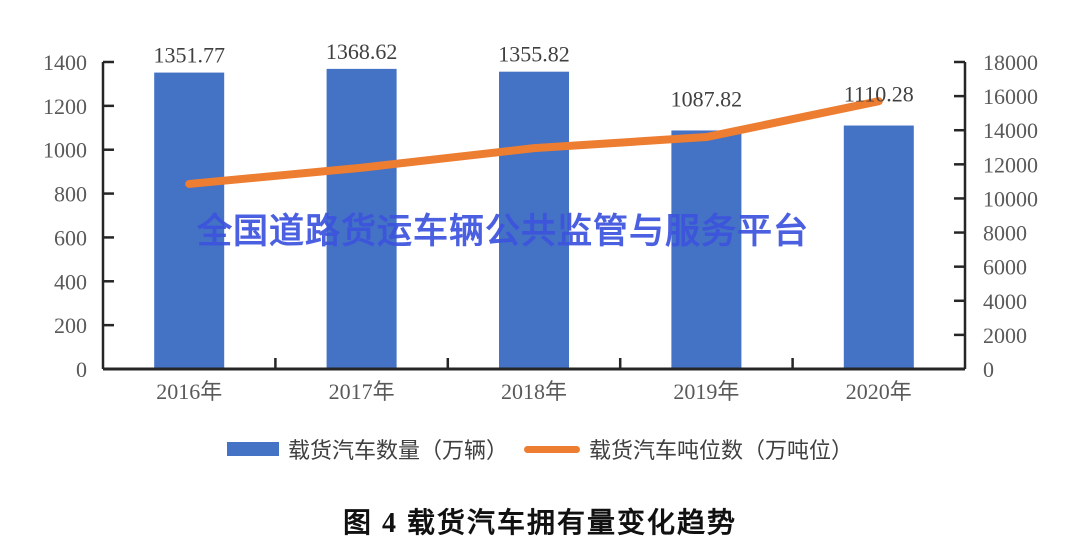 Image resolution: width=1080 pixels, height=549 pixels. What do you see at coordinates (988, 369) in the screenshot?
I see `y-right-tick-label: 0` at bounding box center [988, 369].